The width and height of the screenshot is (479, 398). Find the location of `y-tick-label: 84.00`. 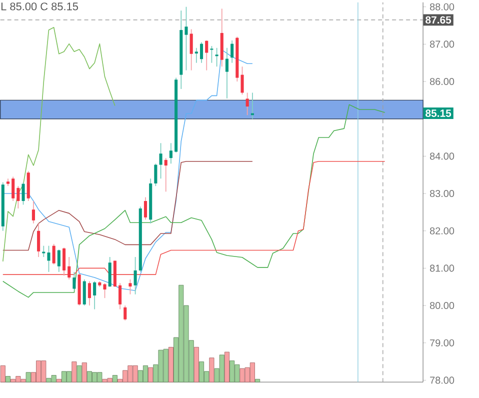

y-tick-label: 84.00 is located at coordinates (442, 156).